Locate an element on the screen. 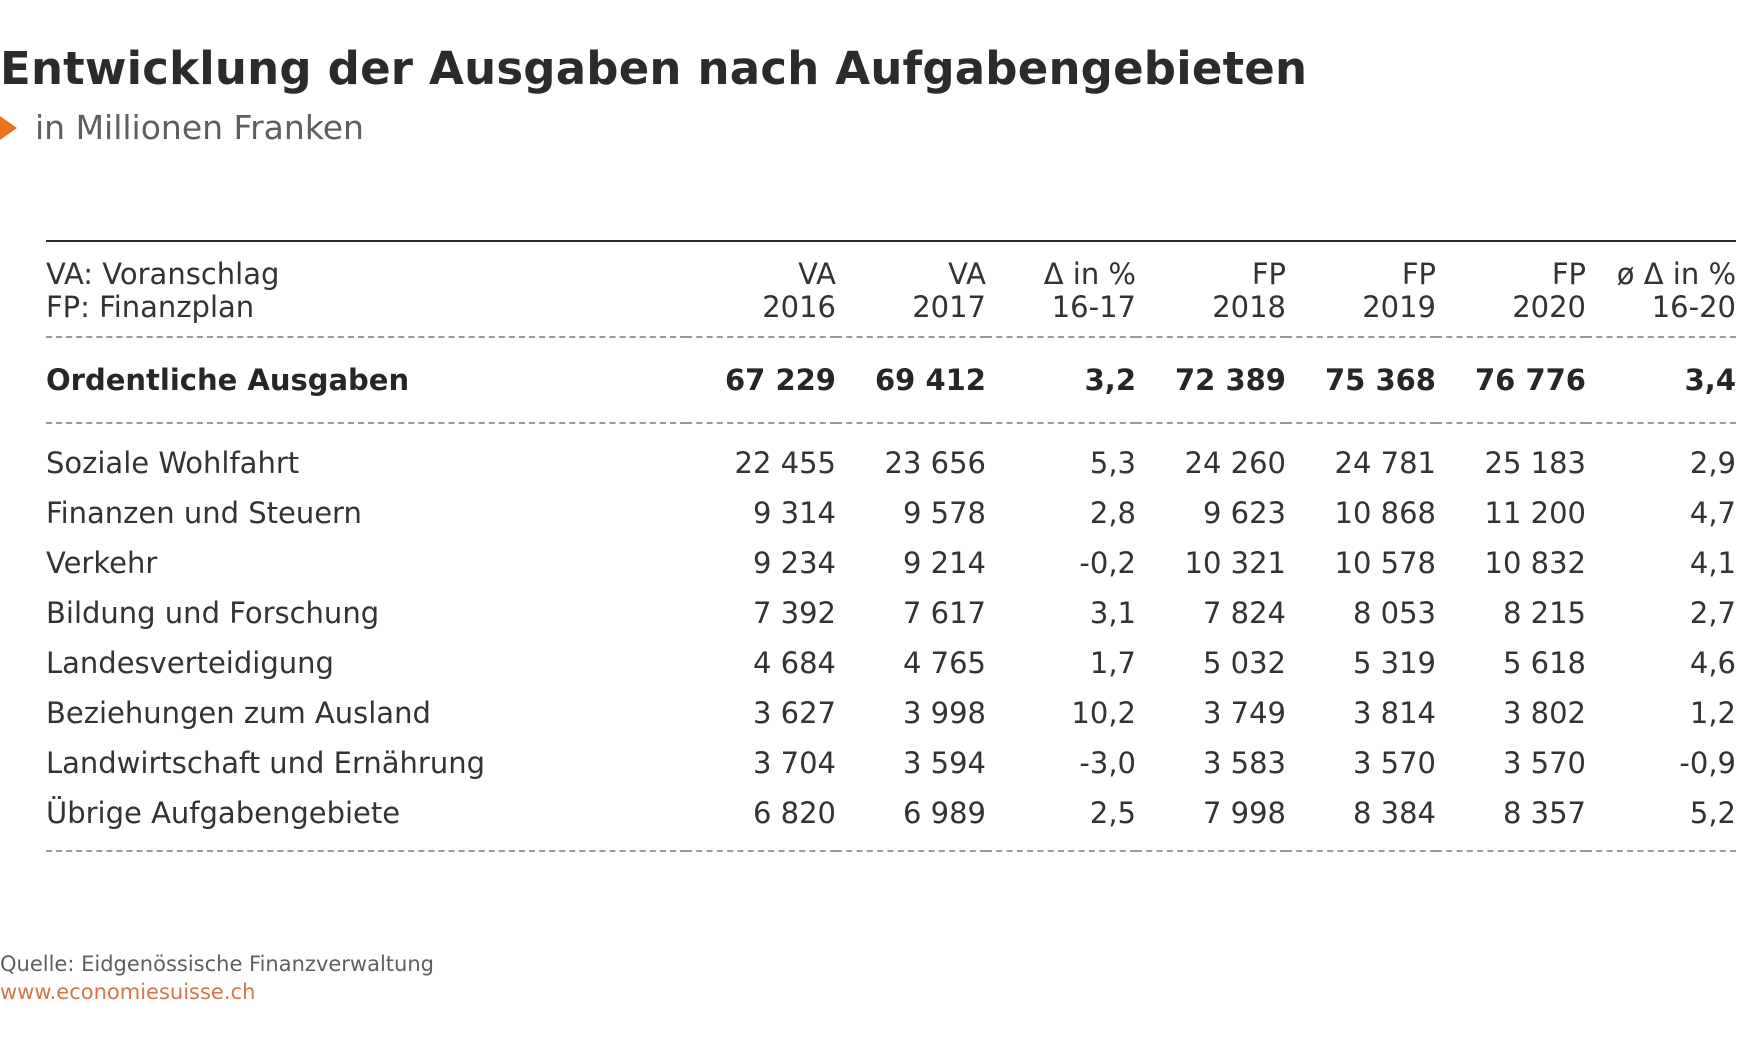 This screenshot has height=1049, width=1738. row-label: Landesverteidigung is located at coordinates (190, 663).